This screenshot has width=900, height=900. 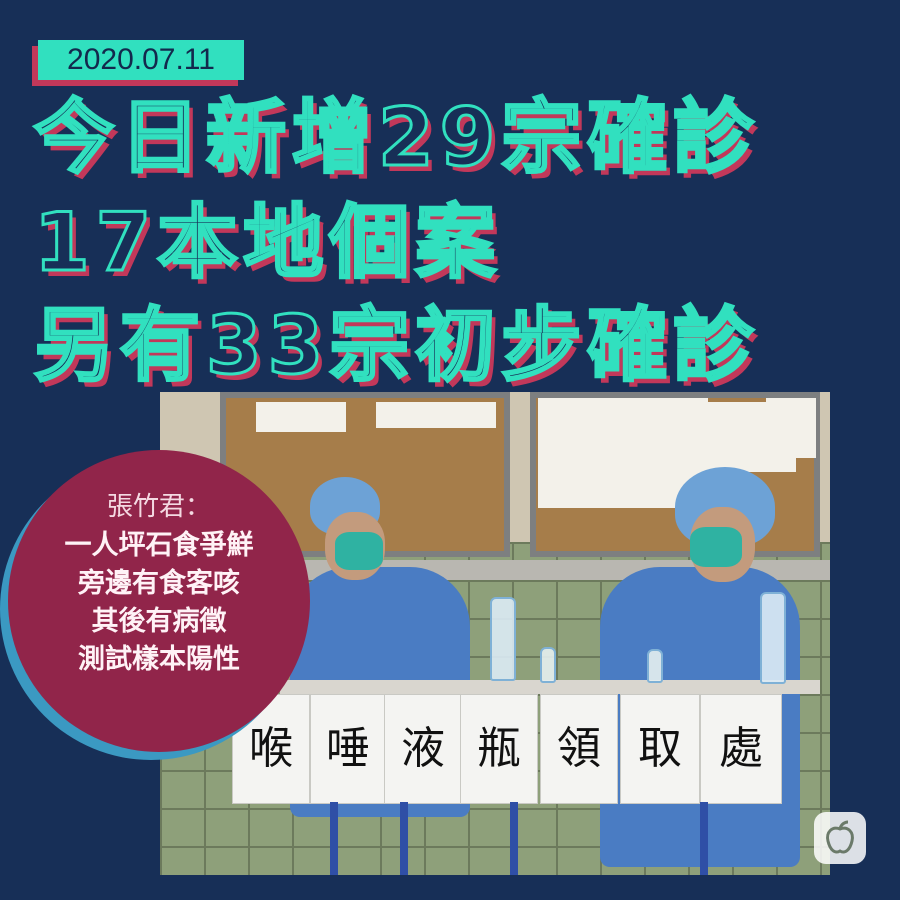 I want to click on sign-card-5: 領, so click(x=579, y=749).